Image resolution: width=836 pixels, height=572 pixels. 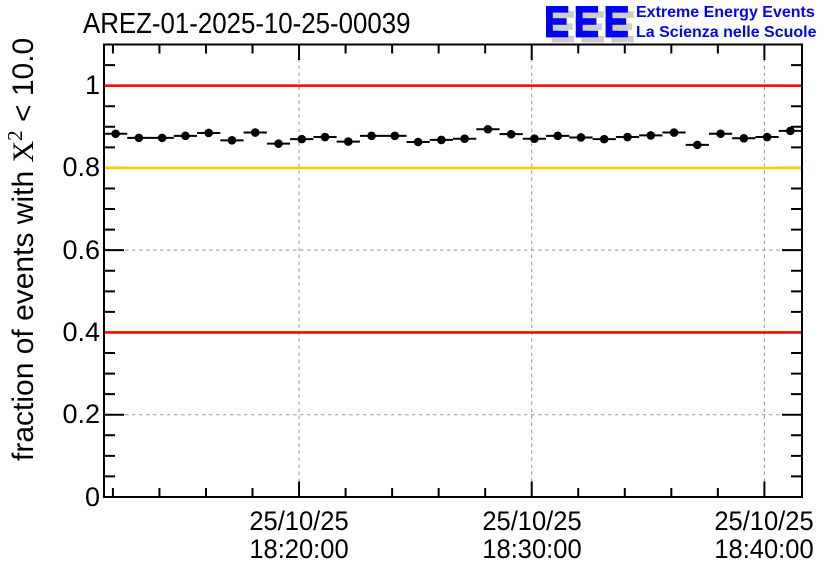 What do you see at coordinates (726, 32) in the screenshot?
I see `logo-text-line2: La Scienza nelle Scuole` at bounding box center [726, 32].